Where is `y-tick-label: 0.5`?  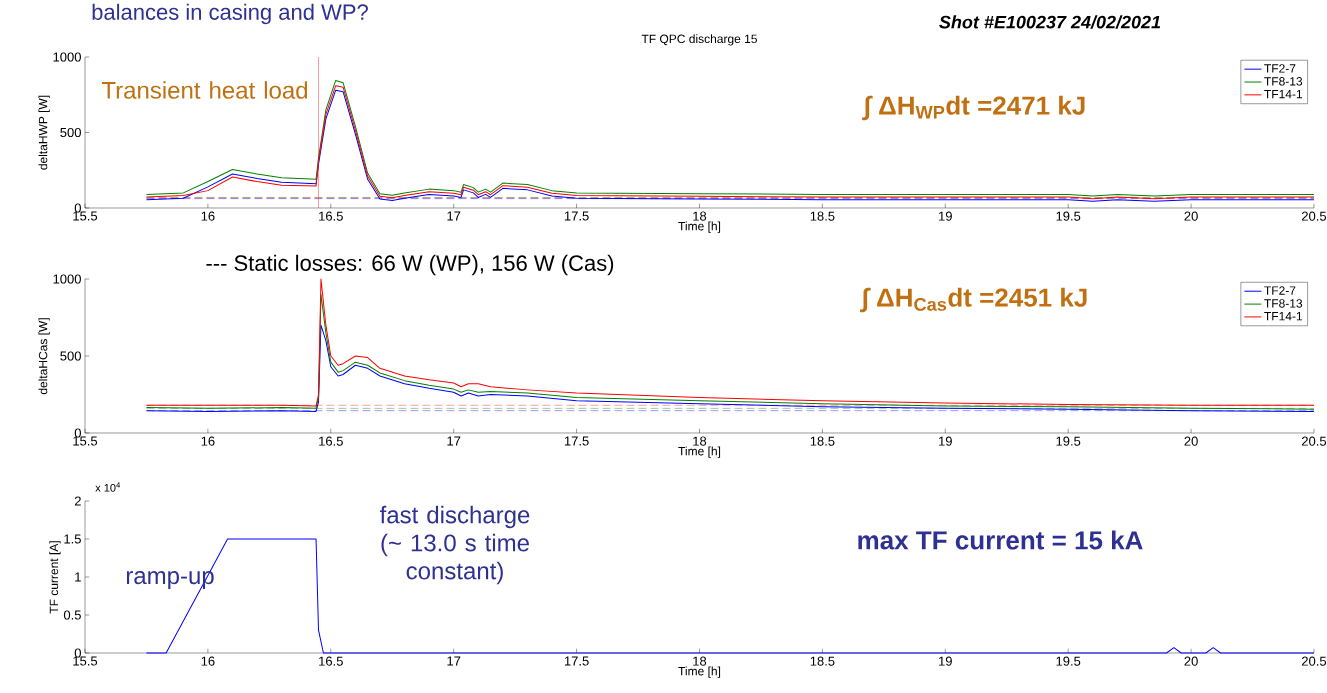
y-tick-label: 0.5 is located at coordinates (72, 615).